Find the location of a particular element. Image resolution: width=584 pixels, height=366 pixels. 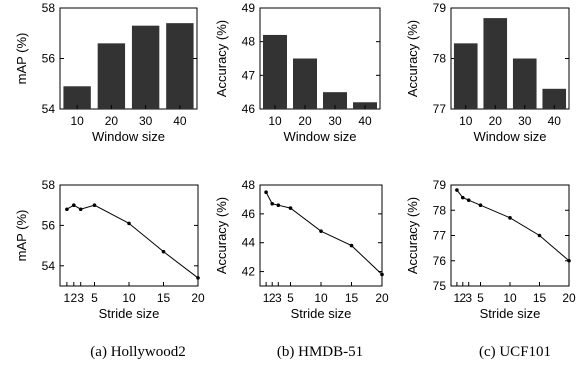

y-tick-label: 44 is located at coordinates (249, 243).